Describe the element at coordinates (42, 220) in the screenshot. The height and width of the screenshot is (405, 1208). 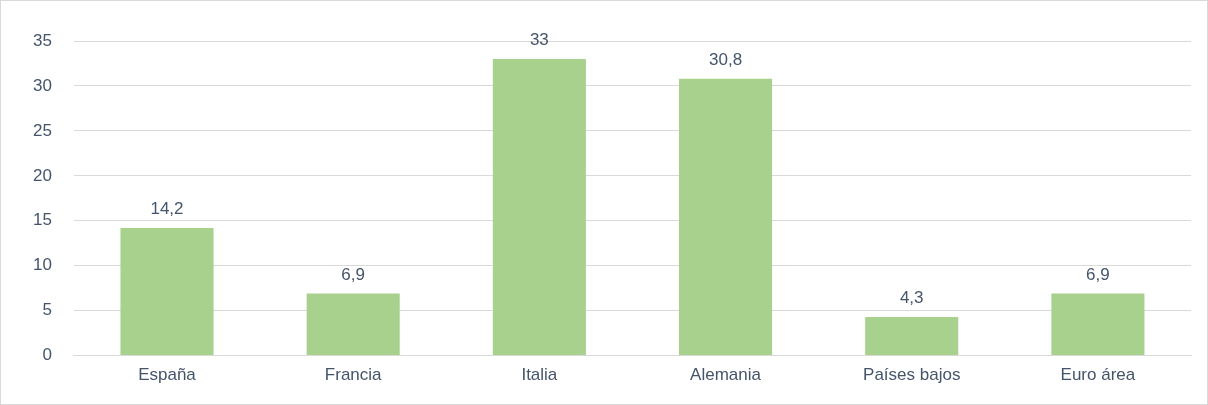
I see `y-tick-label: 15` at that location.